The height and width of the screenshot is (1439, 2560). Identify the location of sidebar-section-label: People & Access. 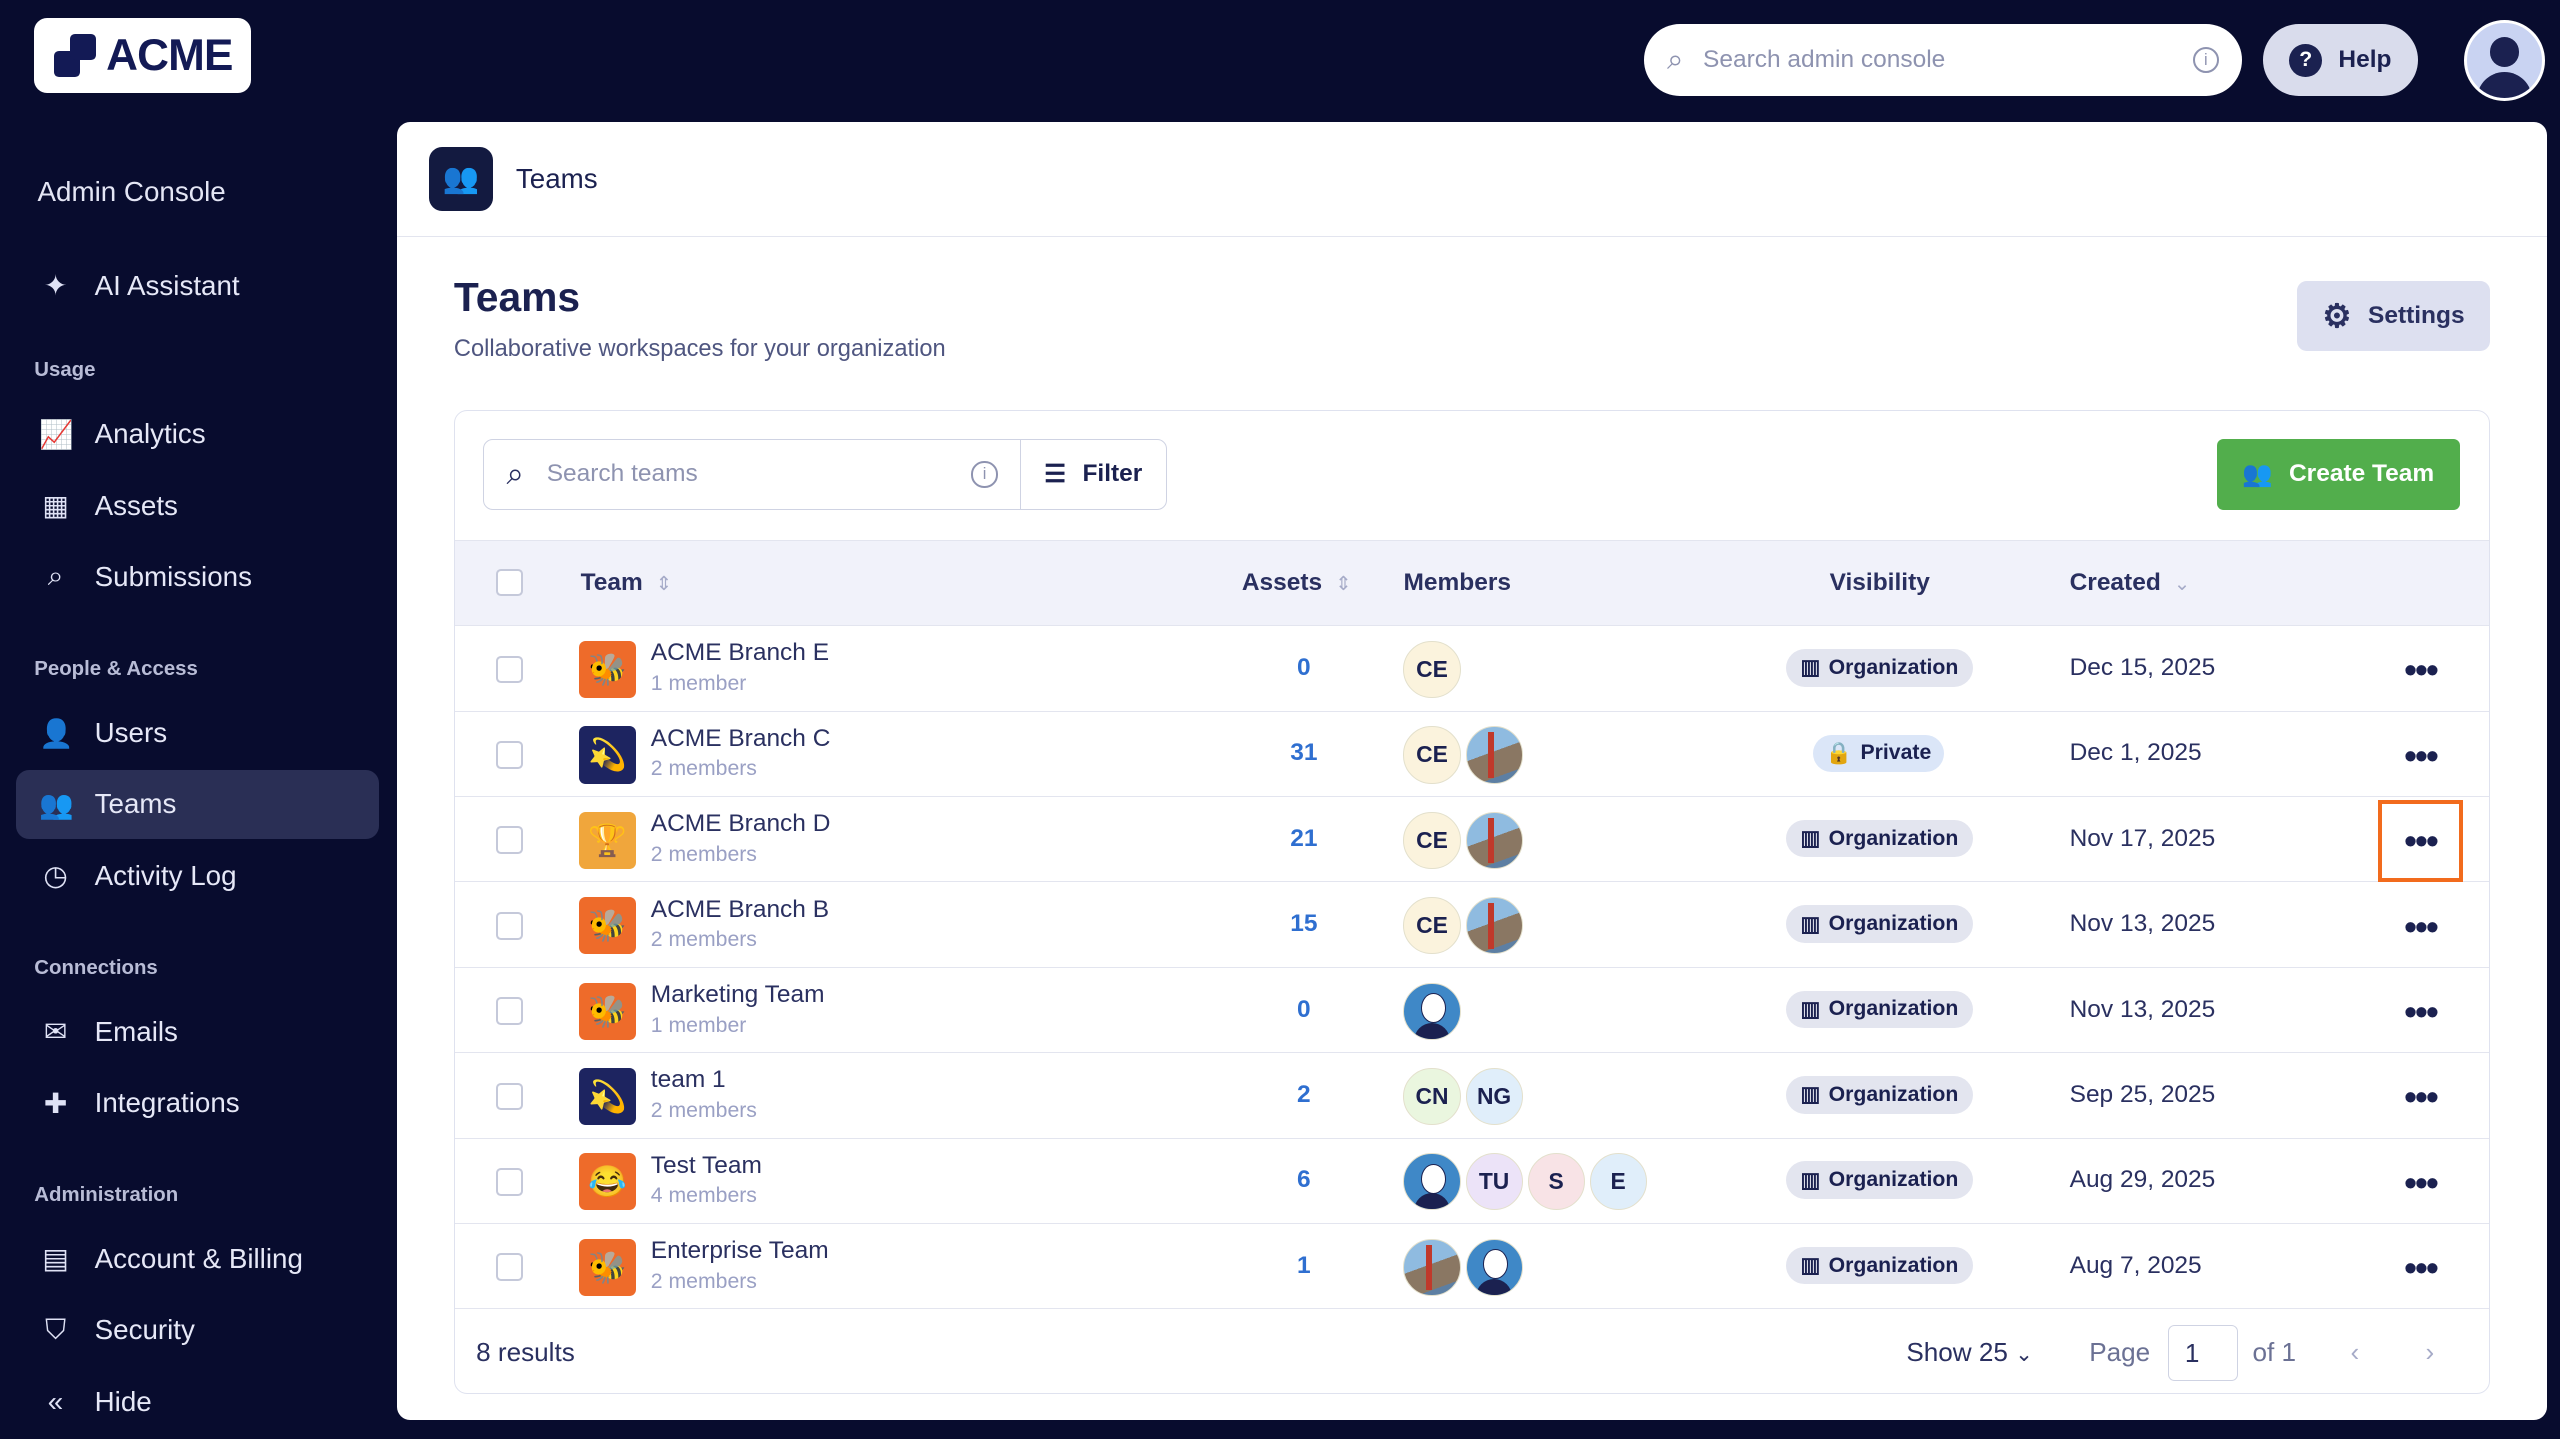
(116, 668).